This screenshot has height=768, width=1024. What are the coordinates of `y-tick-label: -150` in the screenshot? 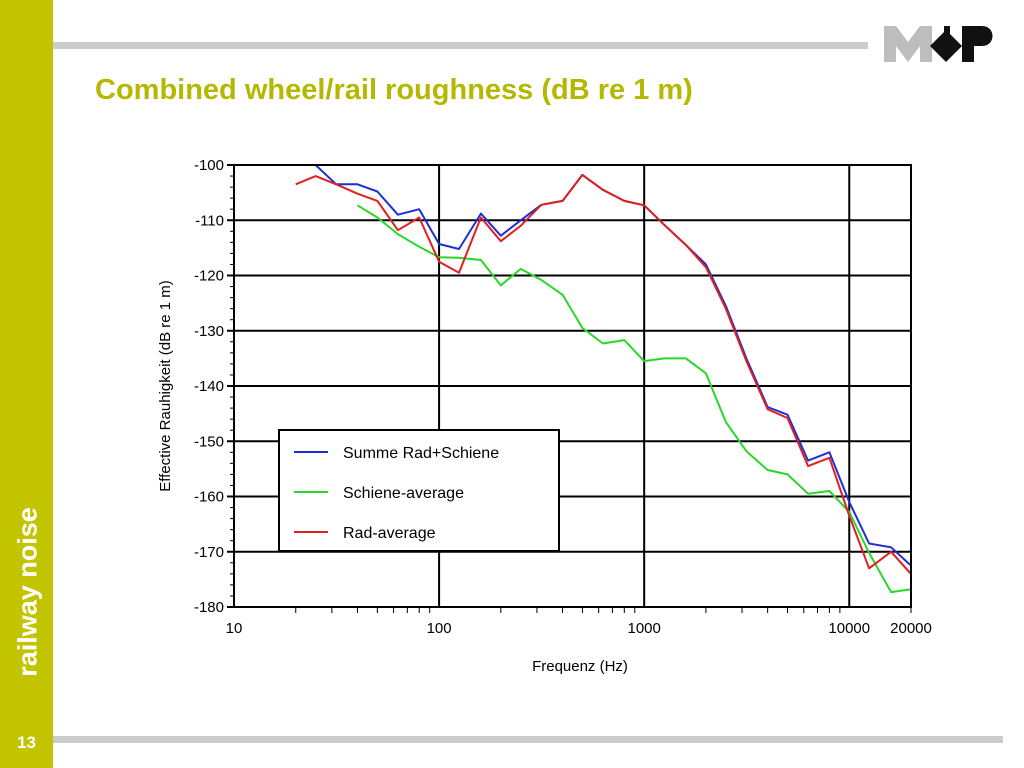 It's located at (209, 441).